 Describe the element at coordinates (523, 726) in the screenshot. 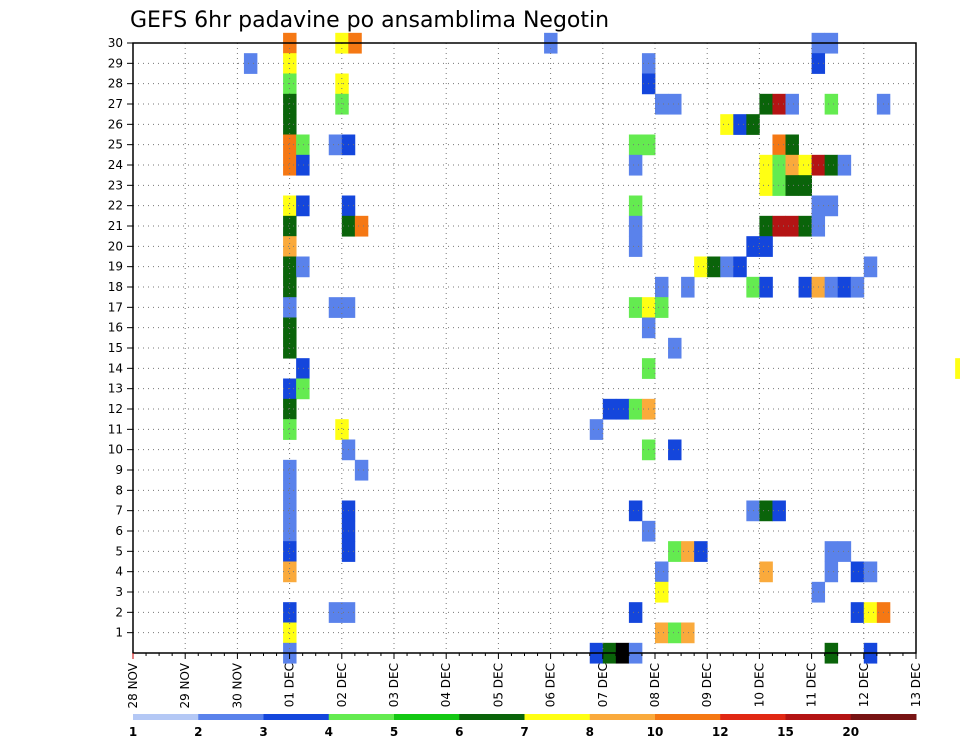

I see `colorbar: 1 2 3 4 5 6 7 8 10 12 15 20` at that location.